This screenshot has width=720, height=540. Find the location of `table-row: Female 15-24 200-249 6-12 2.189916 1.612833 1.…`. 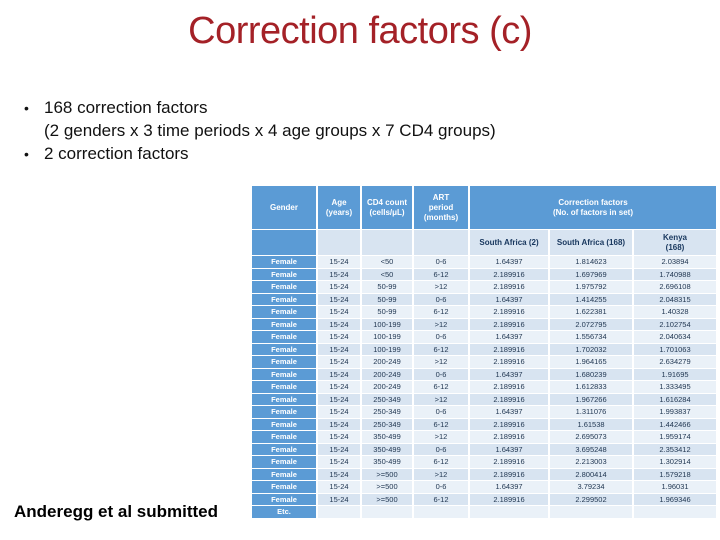

table-row: Female 15-24 200-249 6-12 2.189916 1.612833 1.… is located at coordinates (484, 387).